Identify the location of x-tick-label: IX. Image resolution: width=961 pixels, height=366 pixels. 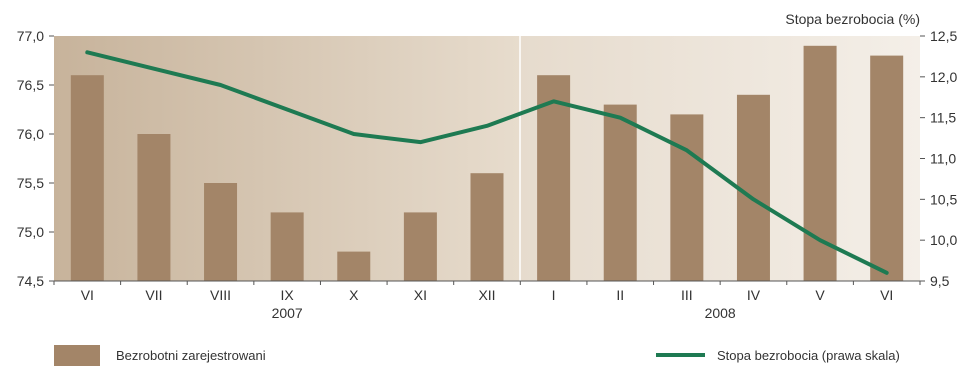
(288, 295).